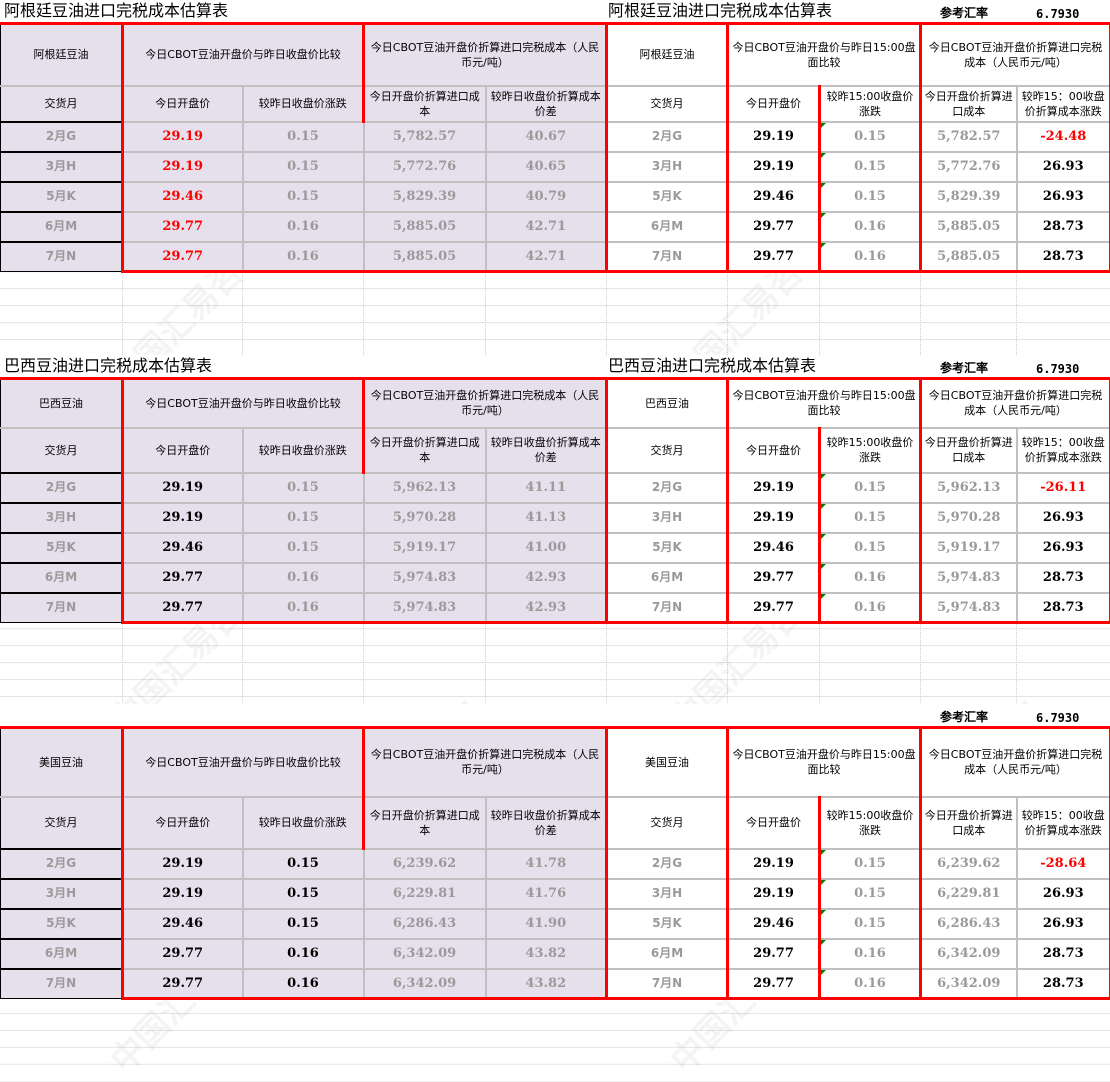 Image resolution: width=1110 pixels, height=1082 pixels. What do you see at coordinates (546, 924) in the screenshot?
I see `cost-difference: 41.90` at bounding box center [546, 924].